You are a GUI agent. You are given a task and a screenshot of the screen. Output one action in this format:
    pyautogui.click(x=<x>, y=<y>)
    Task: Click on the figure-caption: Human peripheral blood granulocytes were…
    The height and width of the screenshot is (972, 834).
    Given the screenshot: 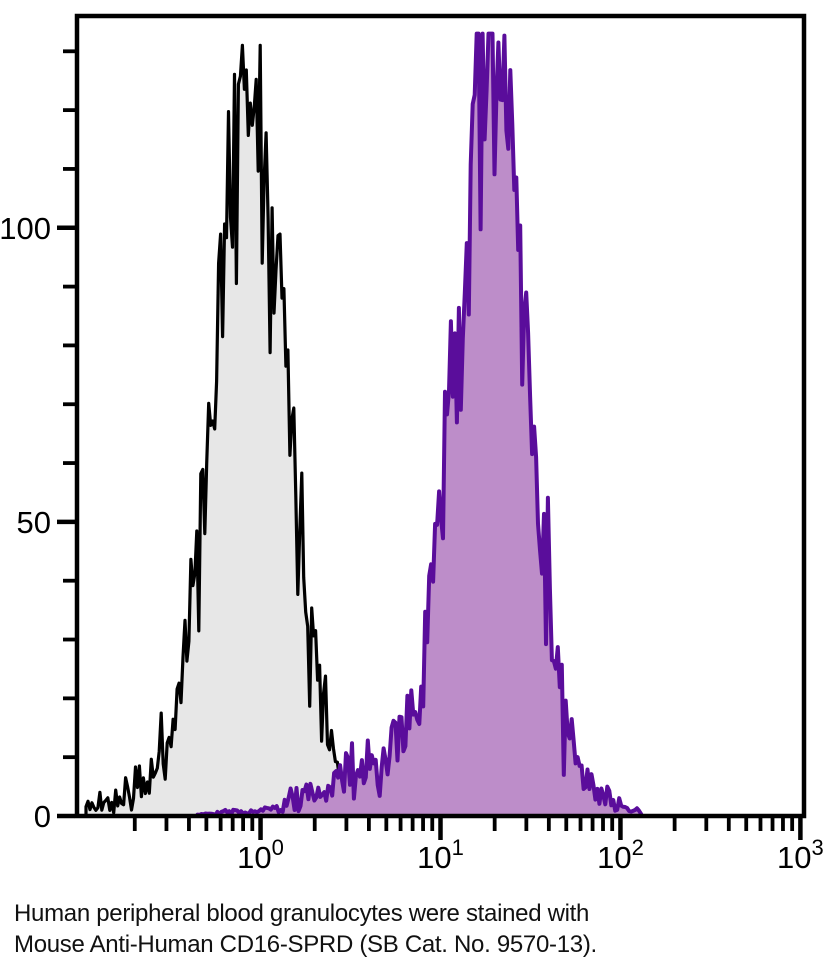 What is the action you would take?
    pyautogui.click(x=419, y=929)
    